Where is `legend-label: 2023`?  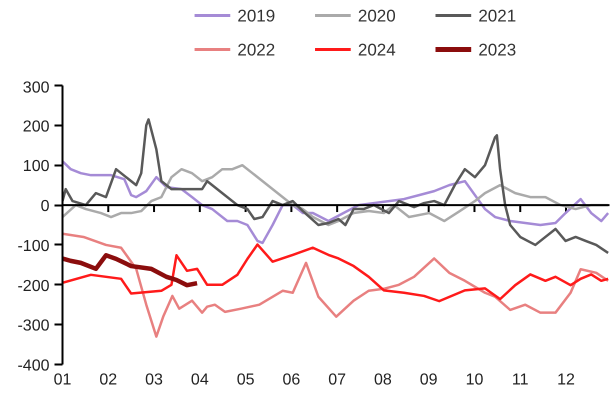 legend-label: 2023 is located at coordinates (497, 50).